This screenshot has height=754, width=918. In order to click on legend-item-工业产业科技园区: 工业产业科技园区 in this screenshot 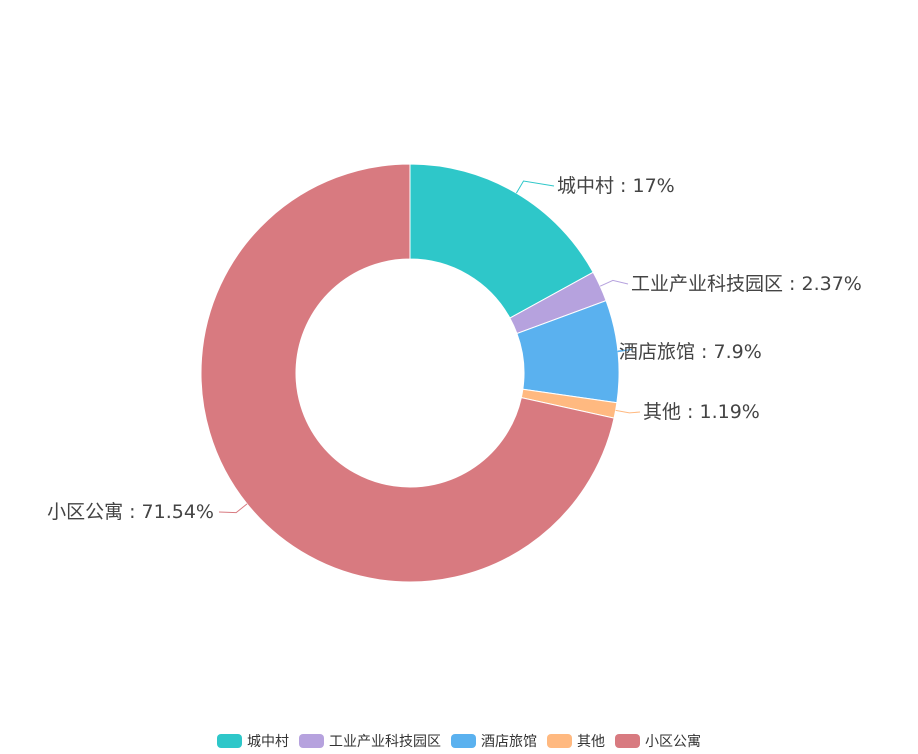, I will do `click(370, 741)`.